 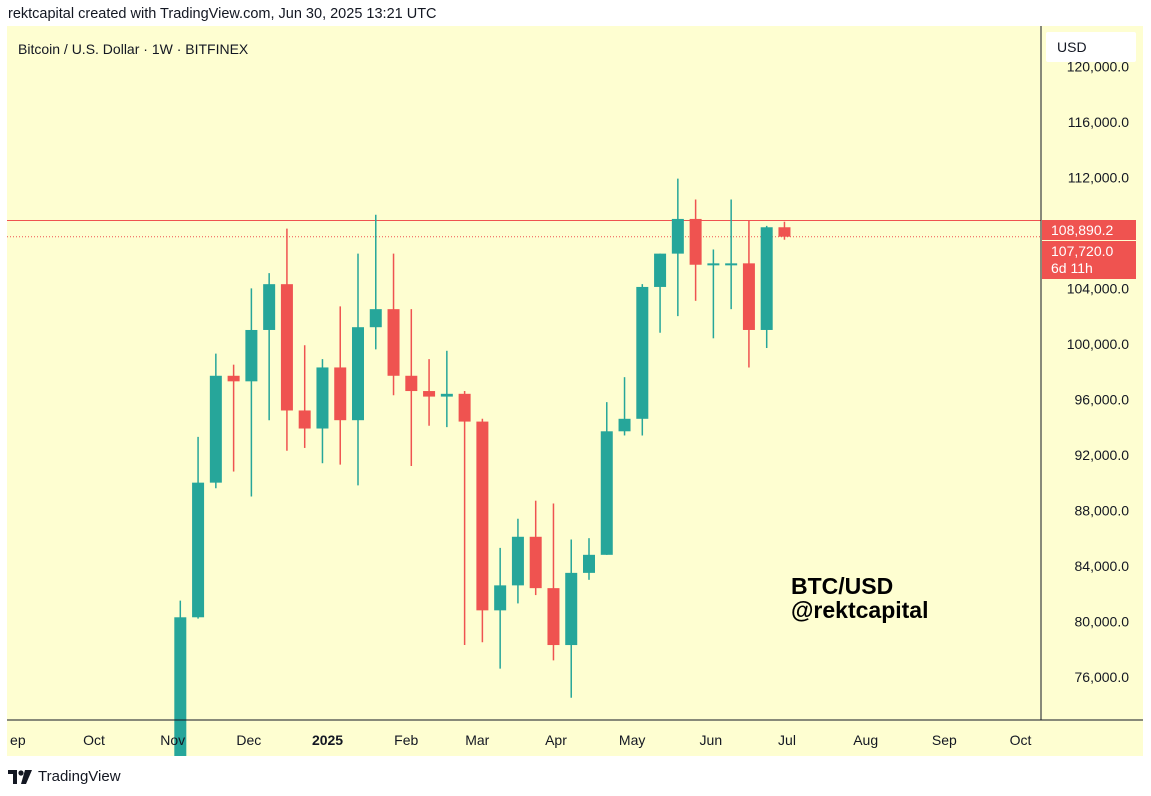 What do you see at coordinates (865, 740) in the screenshot?
I see `time-tick-label: Aug` at bounding box center [865, 740].